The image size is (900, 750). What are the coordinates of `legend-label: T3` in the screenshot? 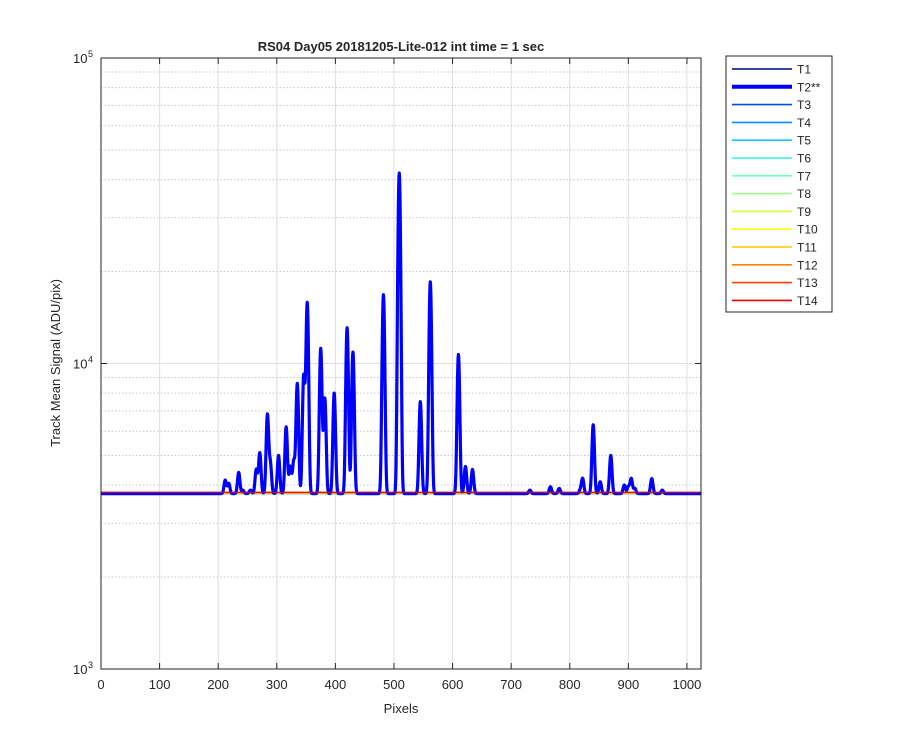 It's located at (804, 105).